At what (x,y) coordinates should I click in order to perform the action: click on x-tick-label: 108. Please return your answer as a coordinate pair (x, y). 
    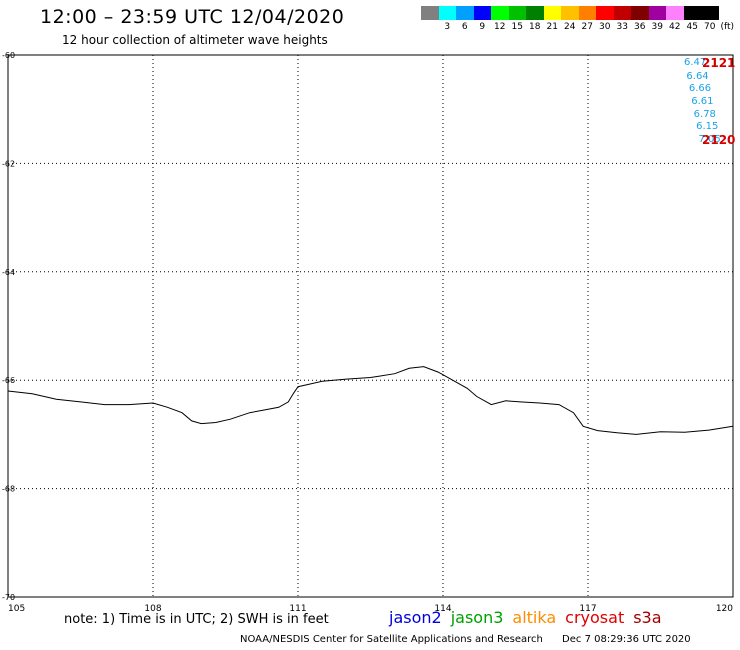
    Looking at the image, I should click on (152, 609).